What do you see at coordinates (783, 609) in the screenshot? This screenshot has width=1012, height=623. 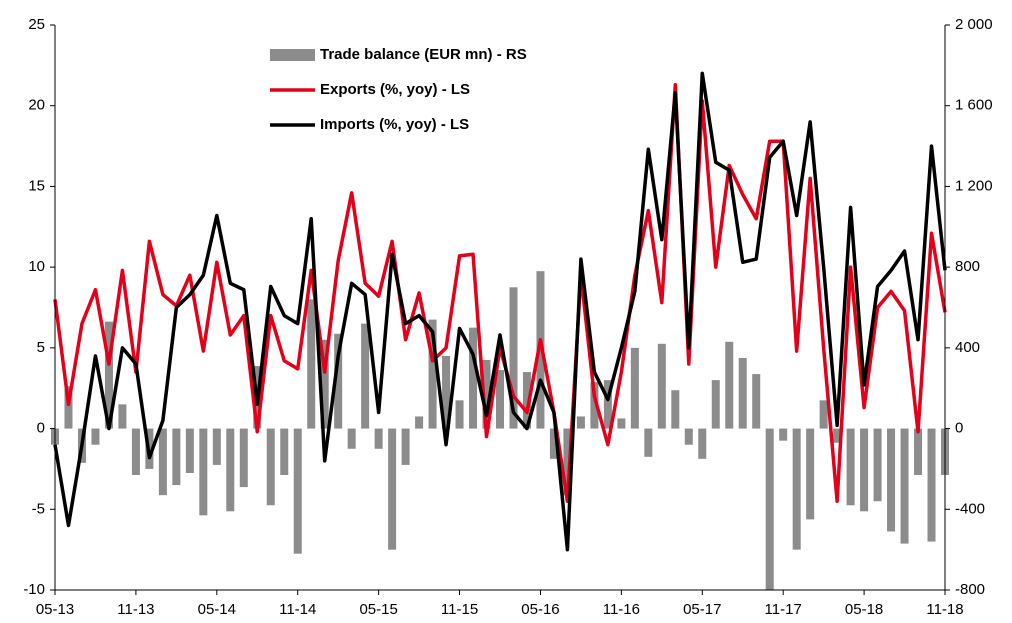 I see `x-tick-label: 11-17` at bounding box center [783, 609].